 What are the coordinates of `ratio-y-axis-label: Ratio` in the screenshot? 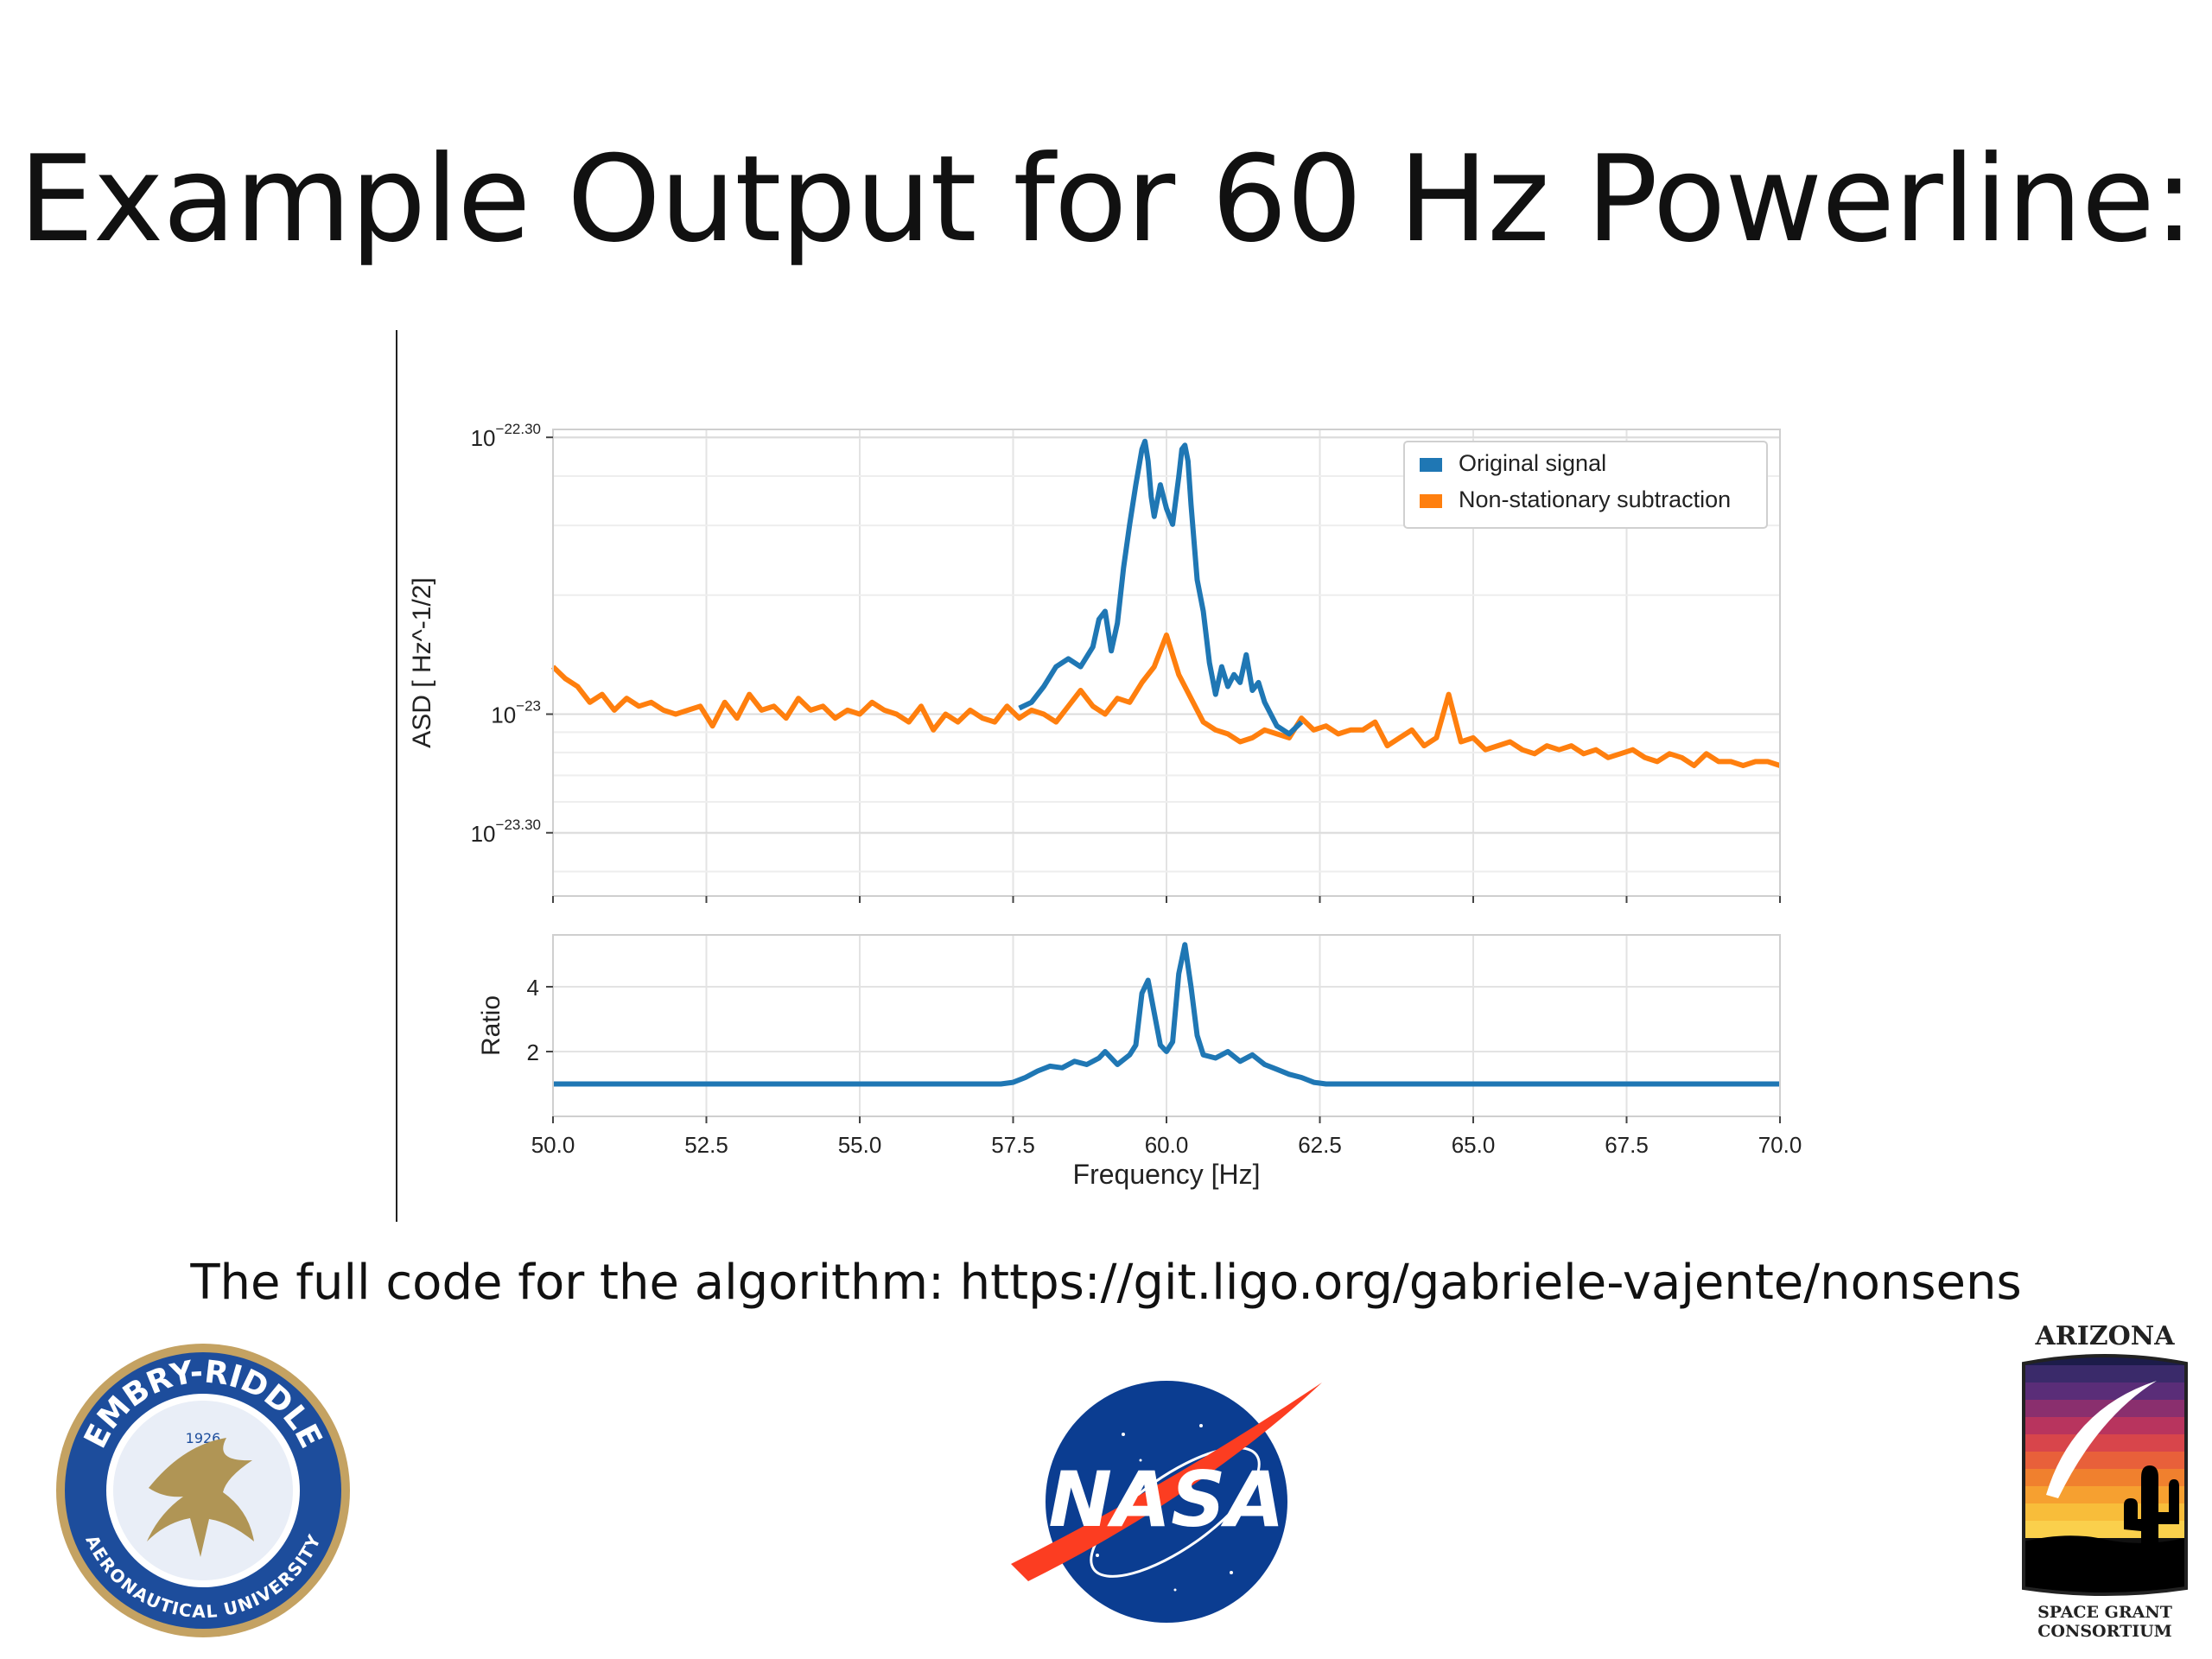 It's located at (491, 1025).